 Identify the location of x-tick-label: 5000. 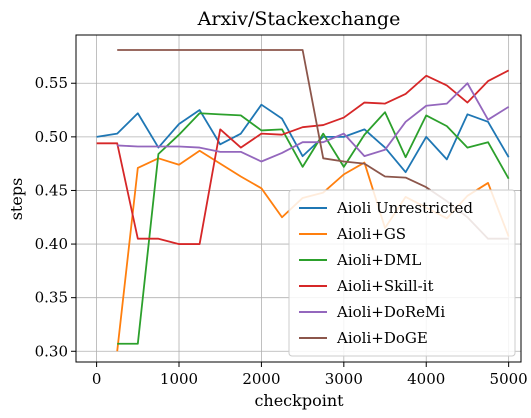
(509, 379).